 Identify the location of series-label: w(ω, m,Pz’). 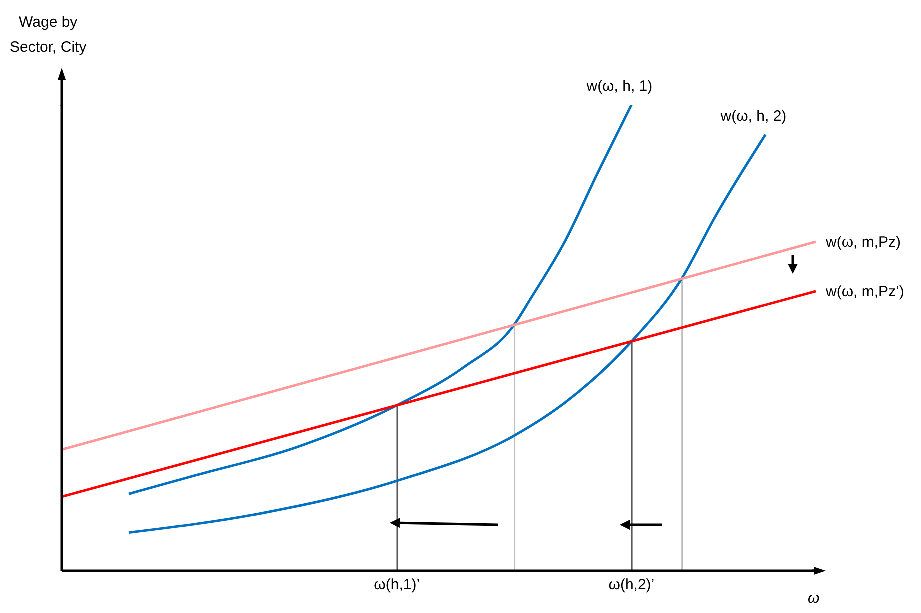
(864, 291).